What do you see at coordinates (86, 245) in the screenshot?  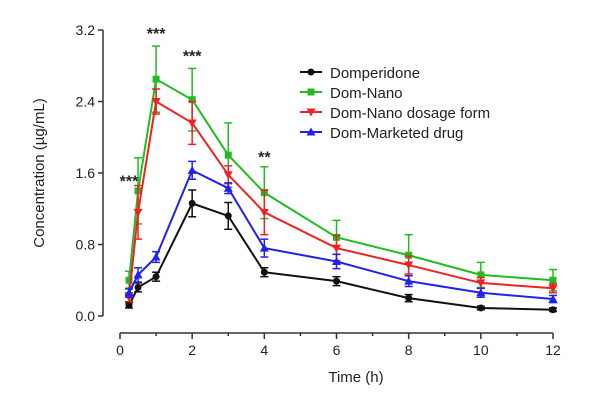 I see `y-tick-label: 0.8` at bounding box center [86, 245].